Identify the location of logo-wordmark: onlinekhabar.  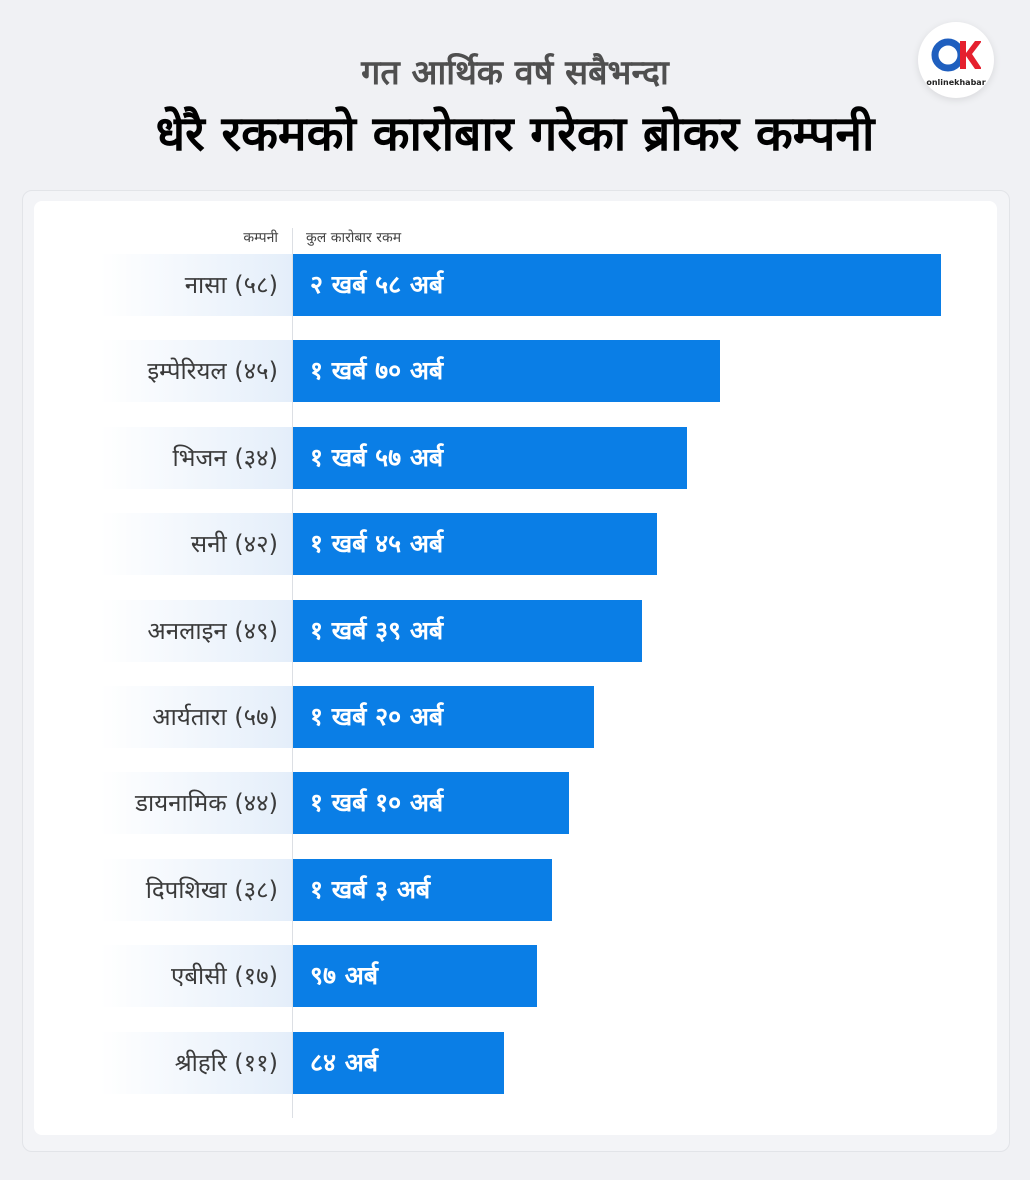
(956, 82).